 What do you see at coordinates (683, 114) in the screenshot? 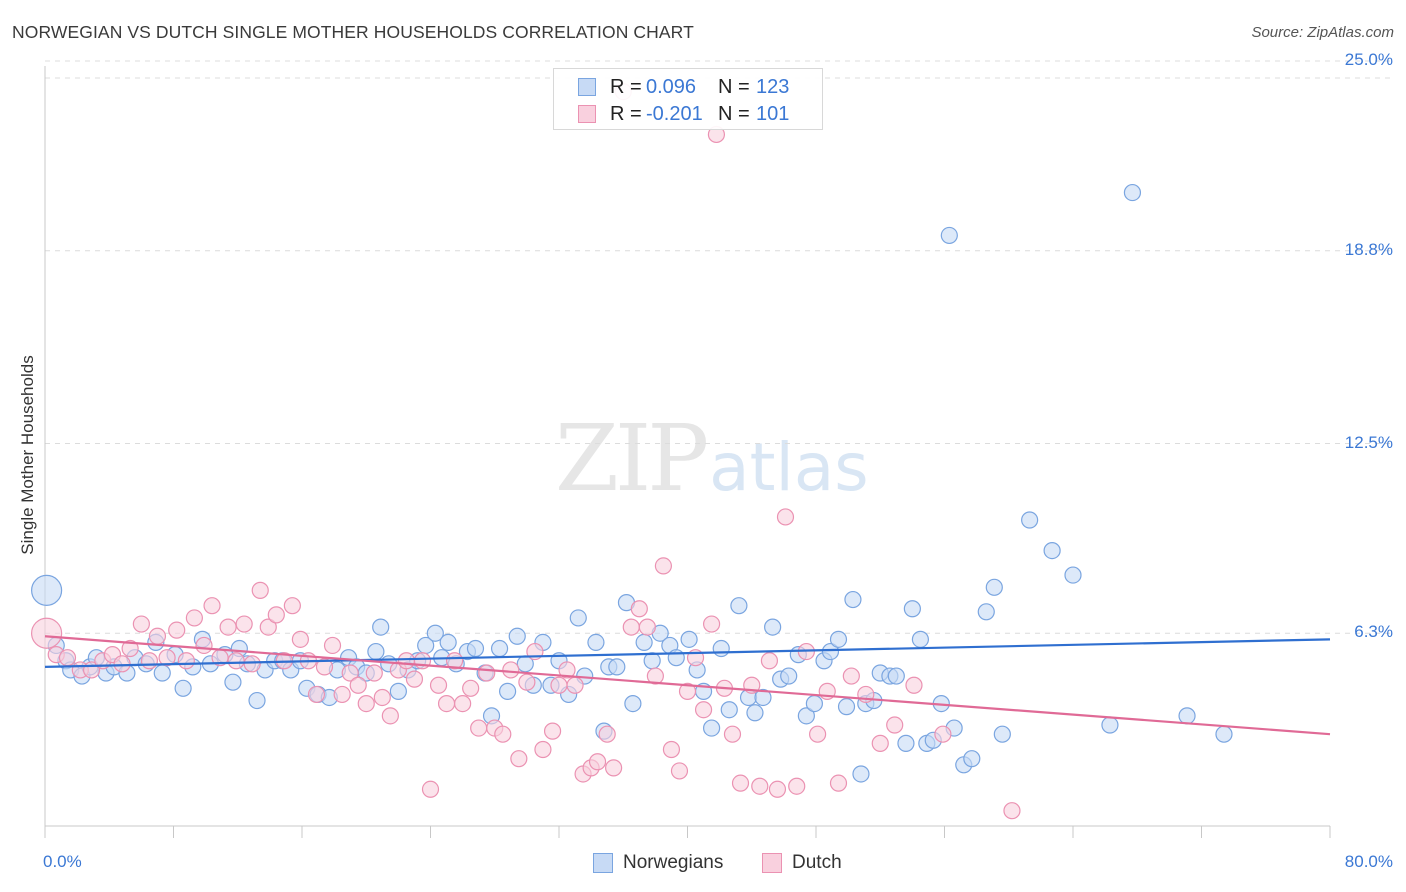
I see `legend-row-dutch: R = -0.201 N = 101` at bounding box center [683, 114].